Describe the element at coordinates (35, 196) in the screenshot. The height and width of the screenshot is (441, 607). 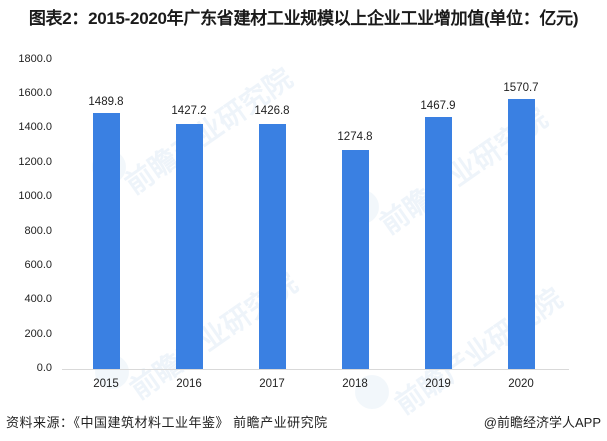
I see `y-tick-label: 1000.0` at that location.